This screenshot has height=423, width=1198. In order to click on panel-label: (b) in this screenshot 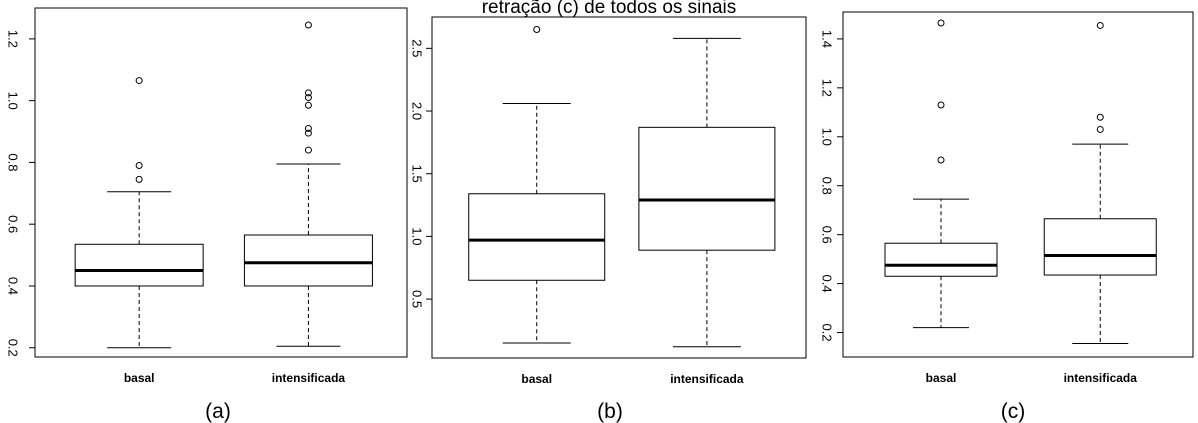, I will do `click(610, 411)`.